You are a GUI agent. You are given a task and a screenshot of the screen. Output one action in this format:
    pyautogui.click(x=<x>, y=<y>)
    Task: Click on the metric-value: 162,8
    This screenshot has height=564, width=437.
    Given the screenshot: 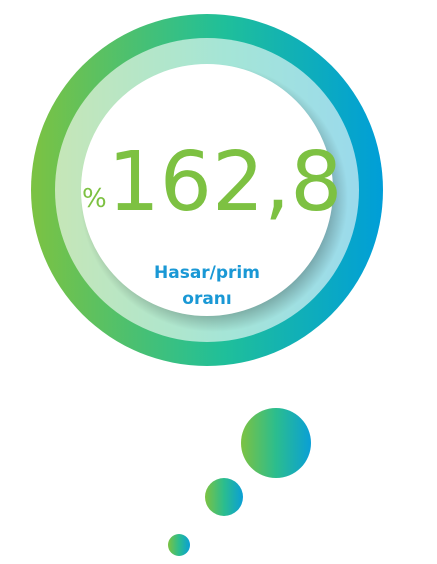 What is the action you would take?
    pyautogui.click(x=225, y=182)
    